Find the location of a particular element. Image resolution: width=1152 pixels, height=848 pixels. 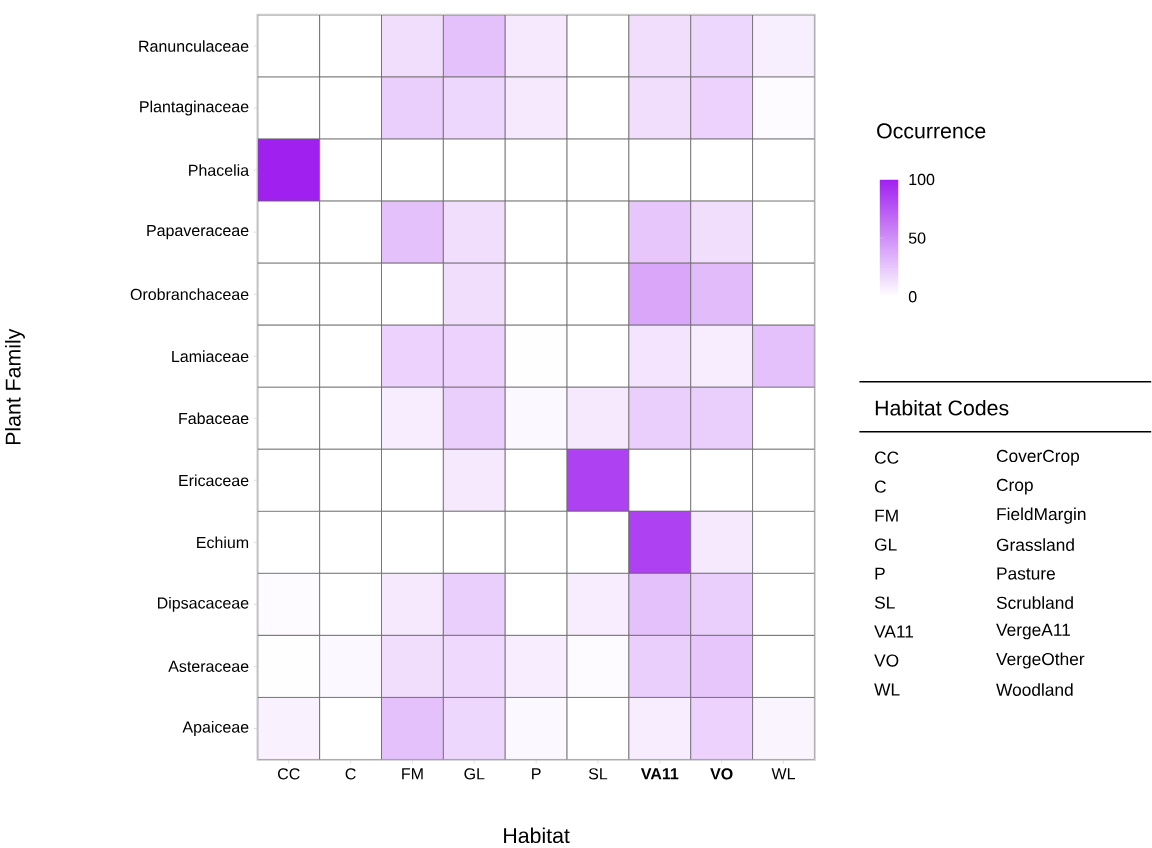

color-bar-label: 100 is located at coordinates (922, 180).